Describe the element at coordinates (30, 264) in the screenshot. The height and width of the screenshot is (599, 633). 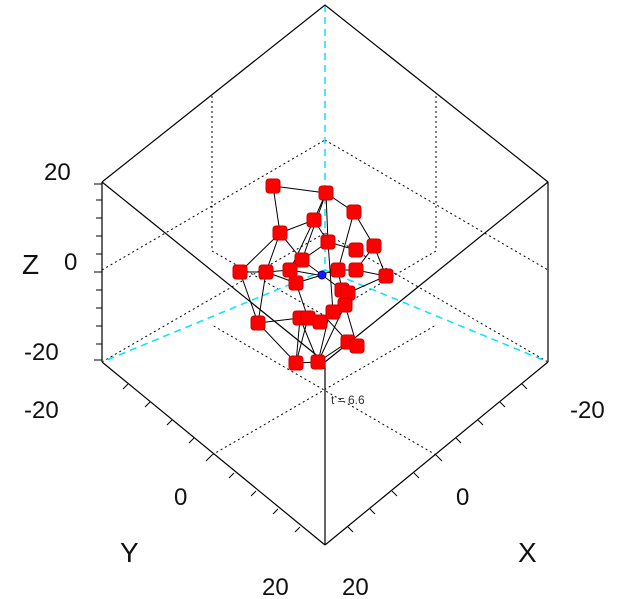
I see `z-axis-title: Z` at that location.